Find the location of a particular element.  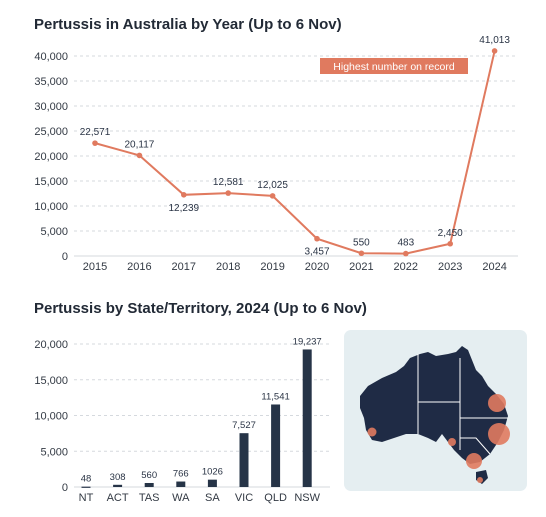

bar-y-tick-label: 0 is located at coordinates (65, 488).